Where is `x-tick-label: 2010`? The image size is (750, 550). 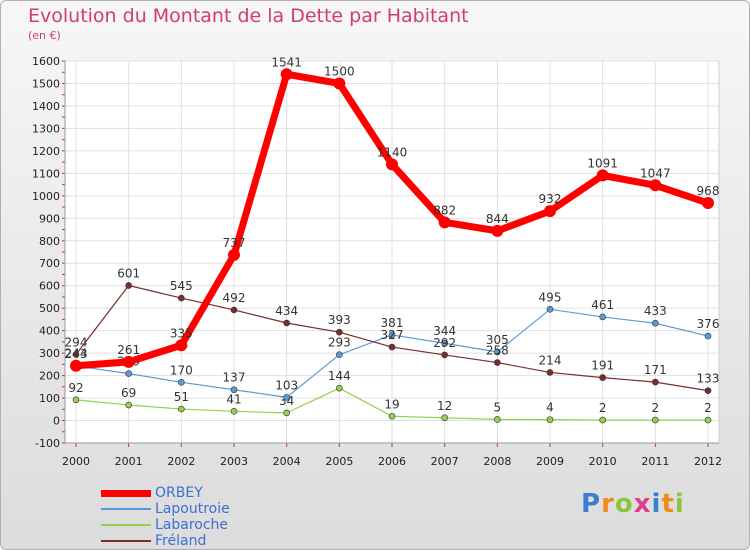
x-tick-label: 2010 is located at coordinates (603, 461).